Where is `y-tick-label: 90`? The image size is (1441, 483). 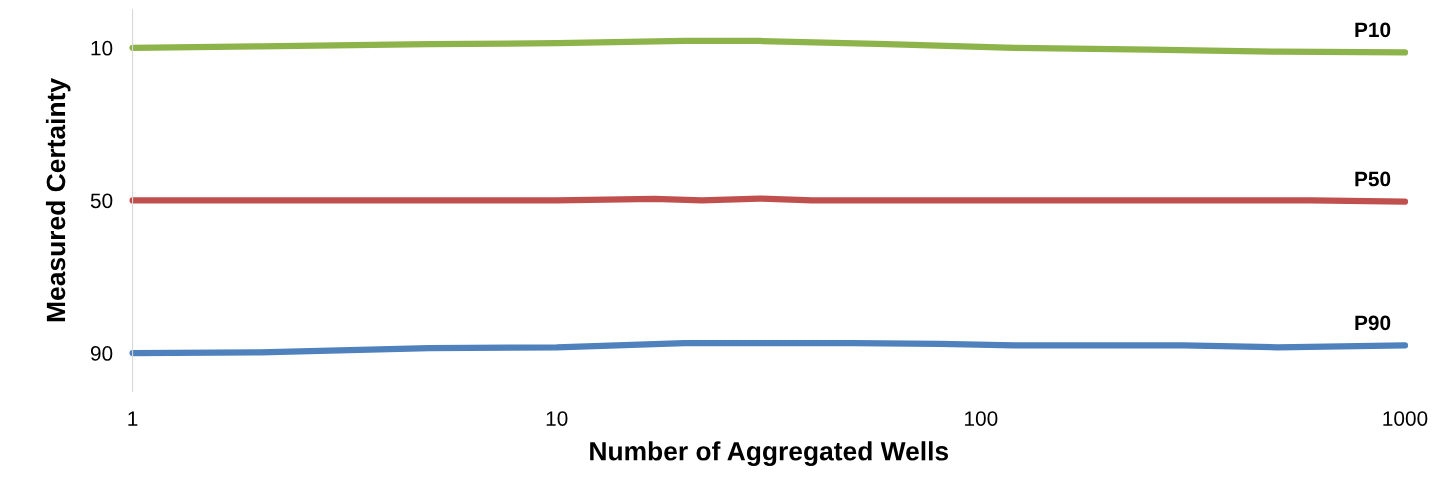 y-tick-label: 90 is located at coordinates (101, 353).